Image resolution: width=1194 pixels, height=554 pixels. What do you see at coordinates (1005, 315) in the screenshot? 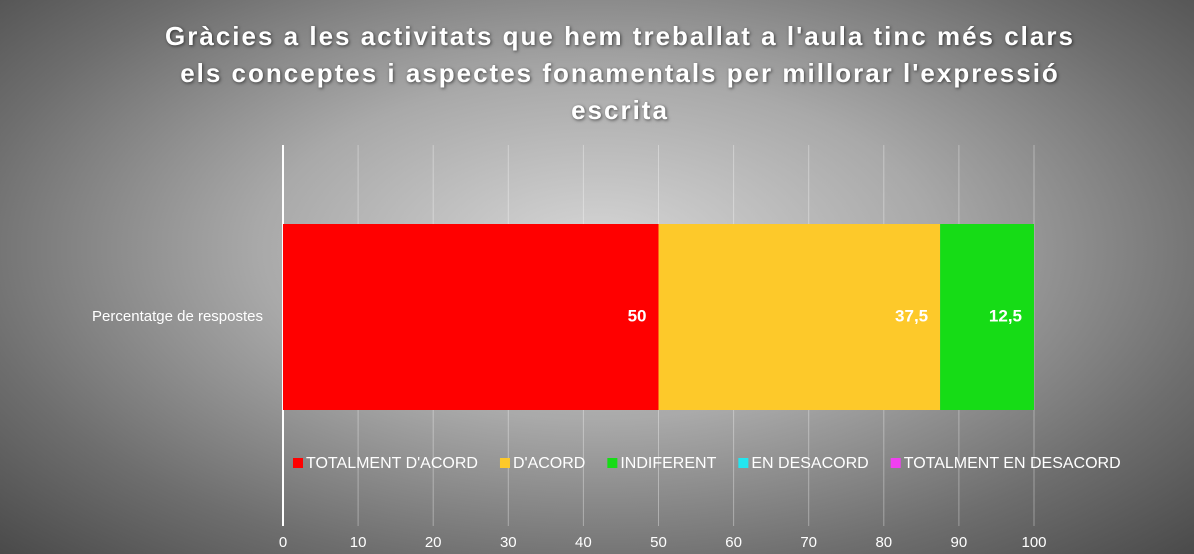
I see `data-label: 12,5` at bounding box center [1005, 315].